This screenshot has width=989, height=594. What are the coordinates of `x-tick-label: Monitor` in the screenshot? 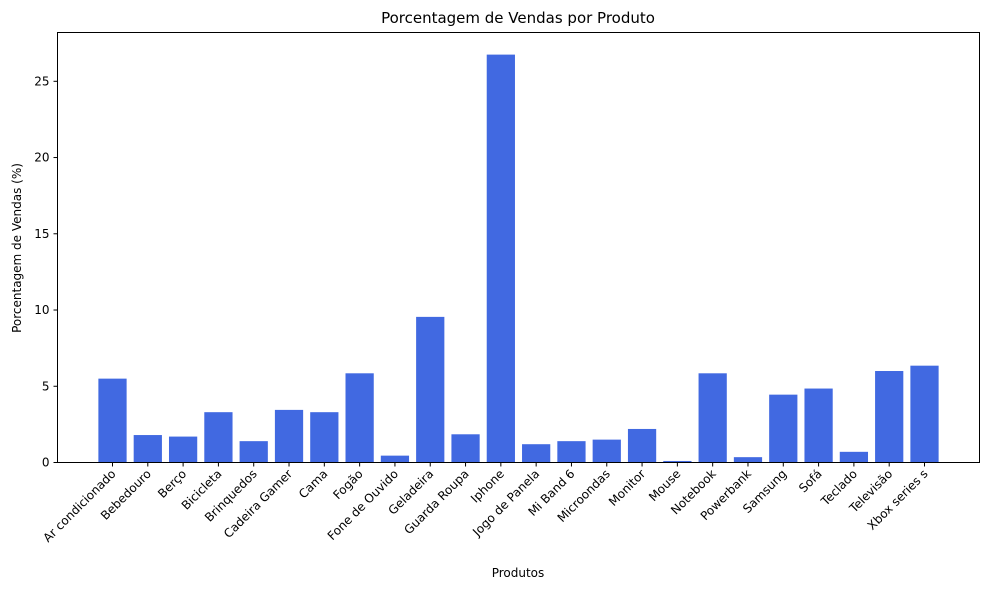 It's located at (627, 488).